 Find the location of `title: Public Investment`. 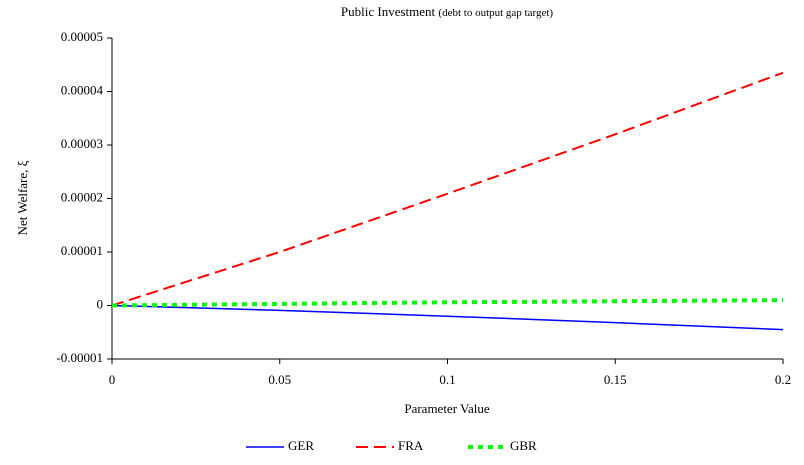

title: Public Investment is located at coordinates (388, 11).